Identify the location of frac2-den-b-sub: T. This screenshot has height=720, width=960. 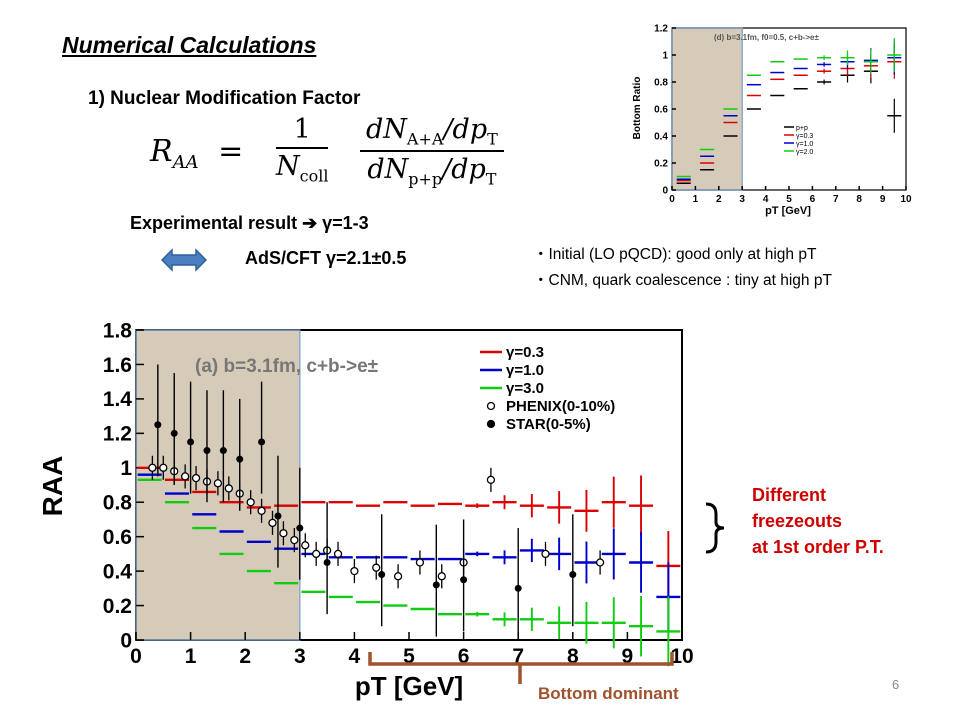
(491, 179).